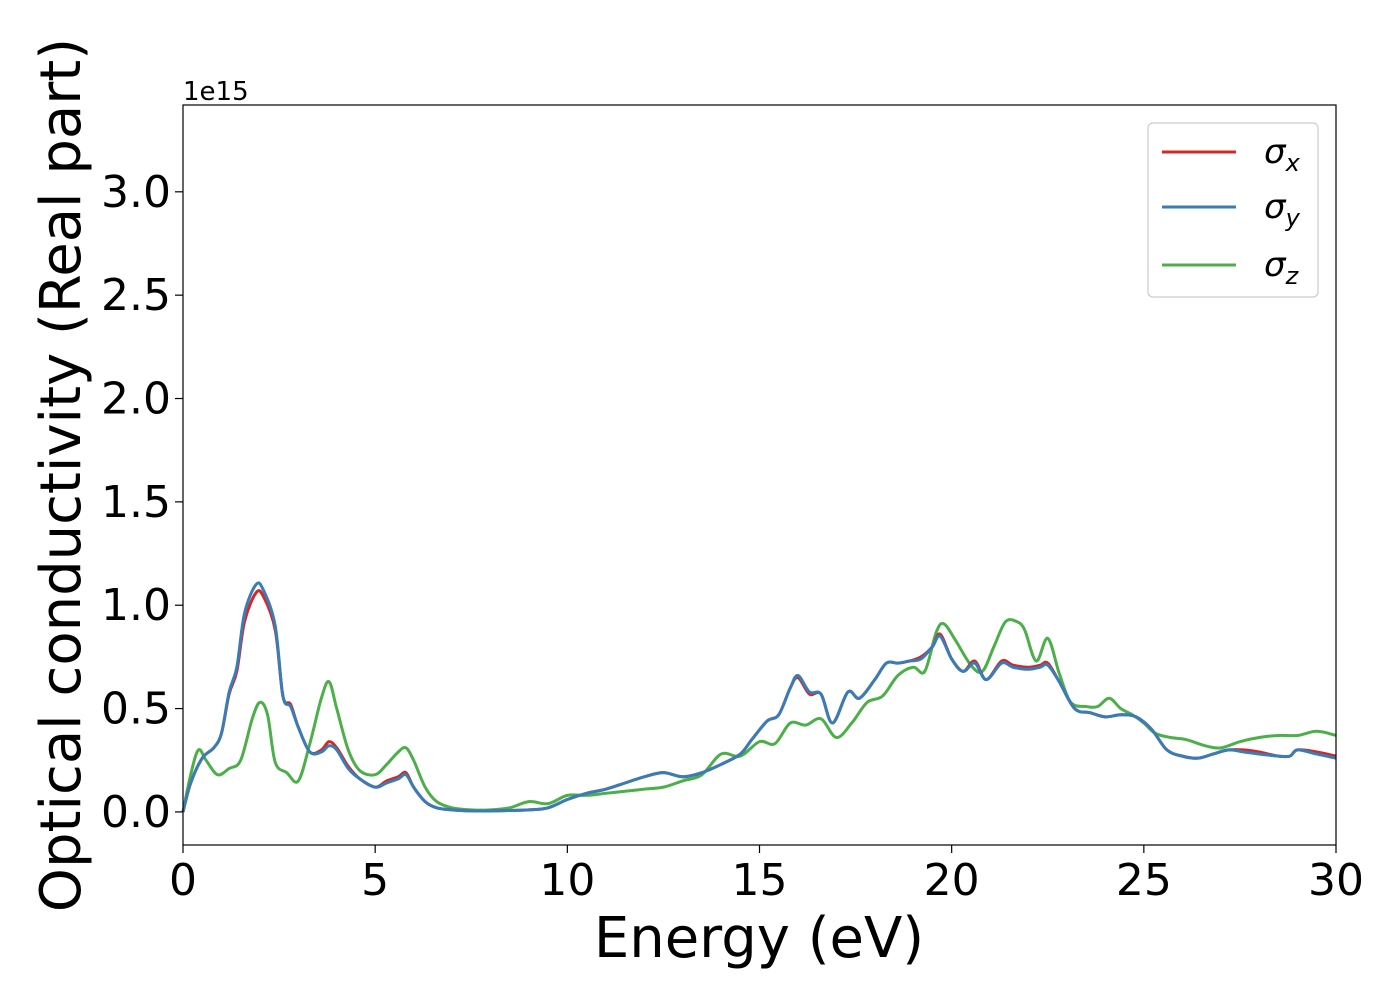  I want to click on x-axis-ticks: 0 5 10 15 20 25 30, so click(766, 875).